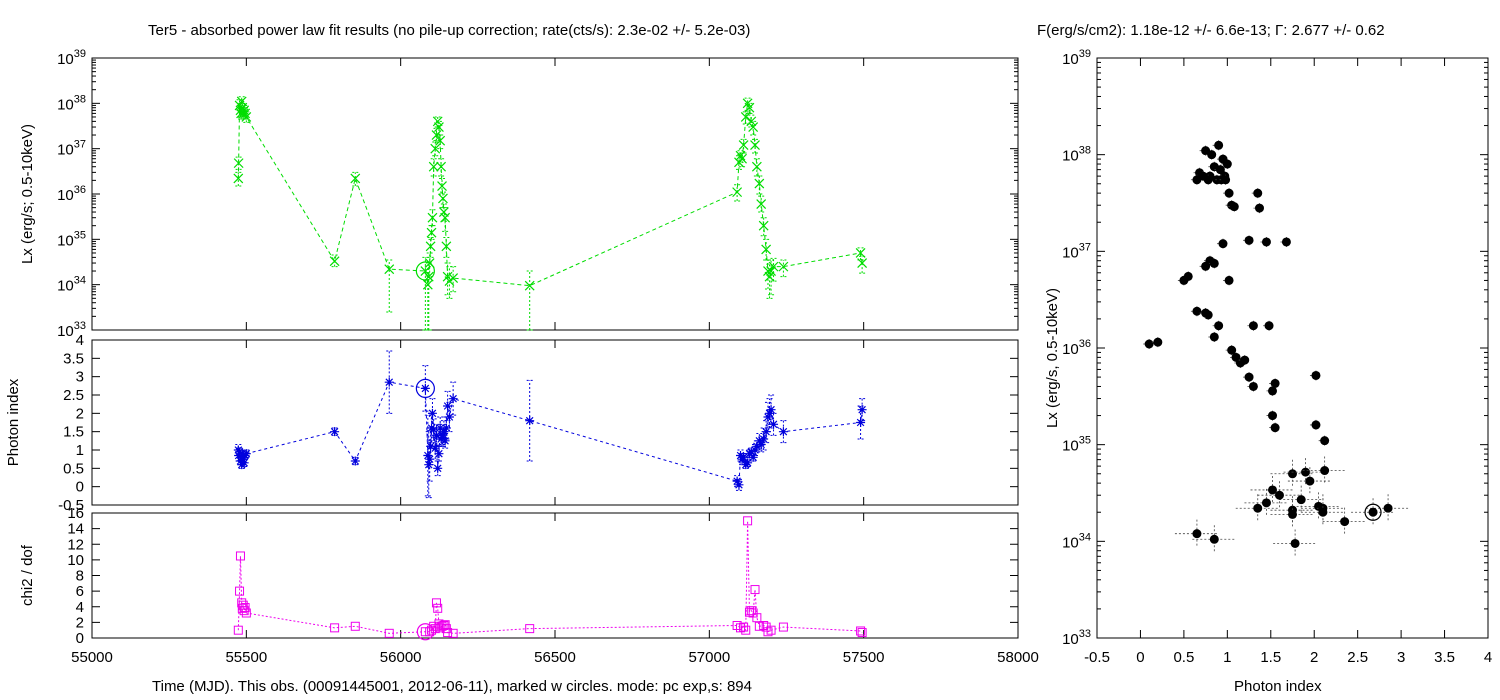 The height and width of the screenshot is (700, 1500). Describe the element at coordinates (71, 149) in the screenshot. I see `lx-time-y-tick-label: 1037` at that location.